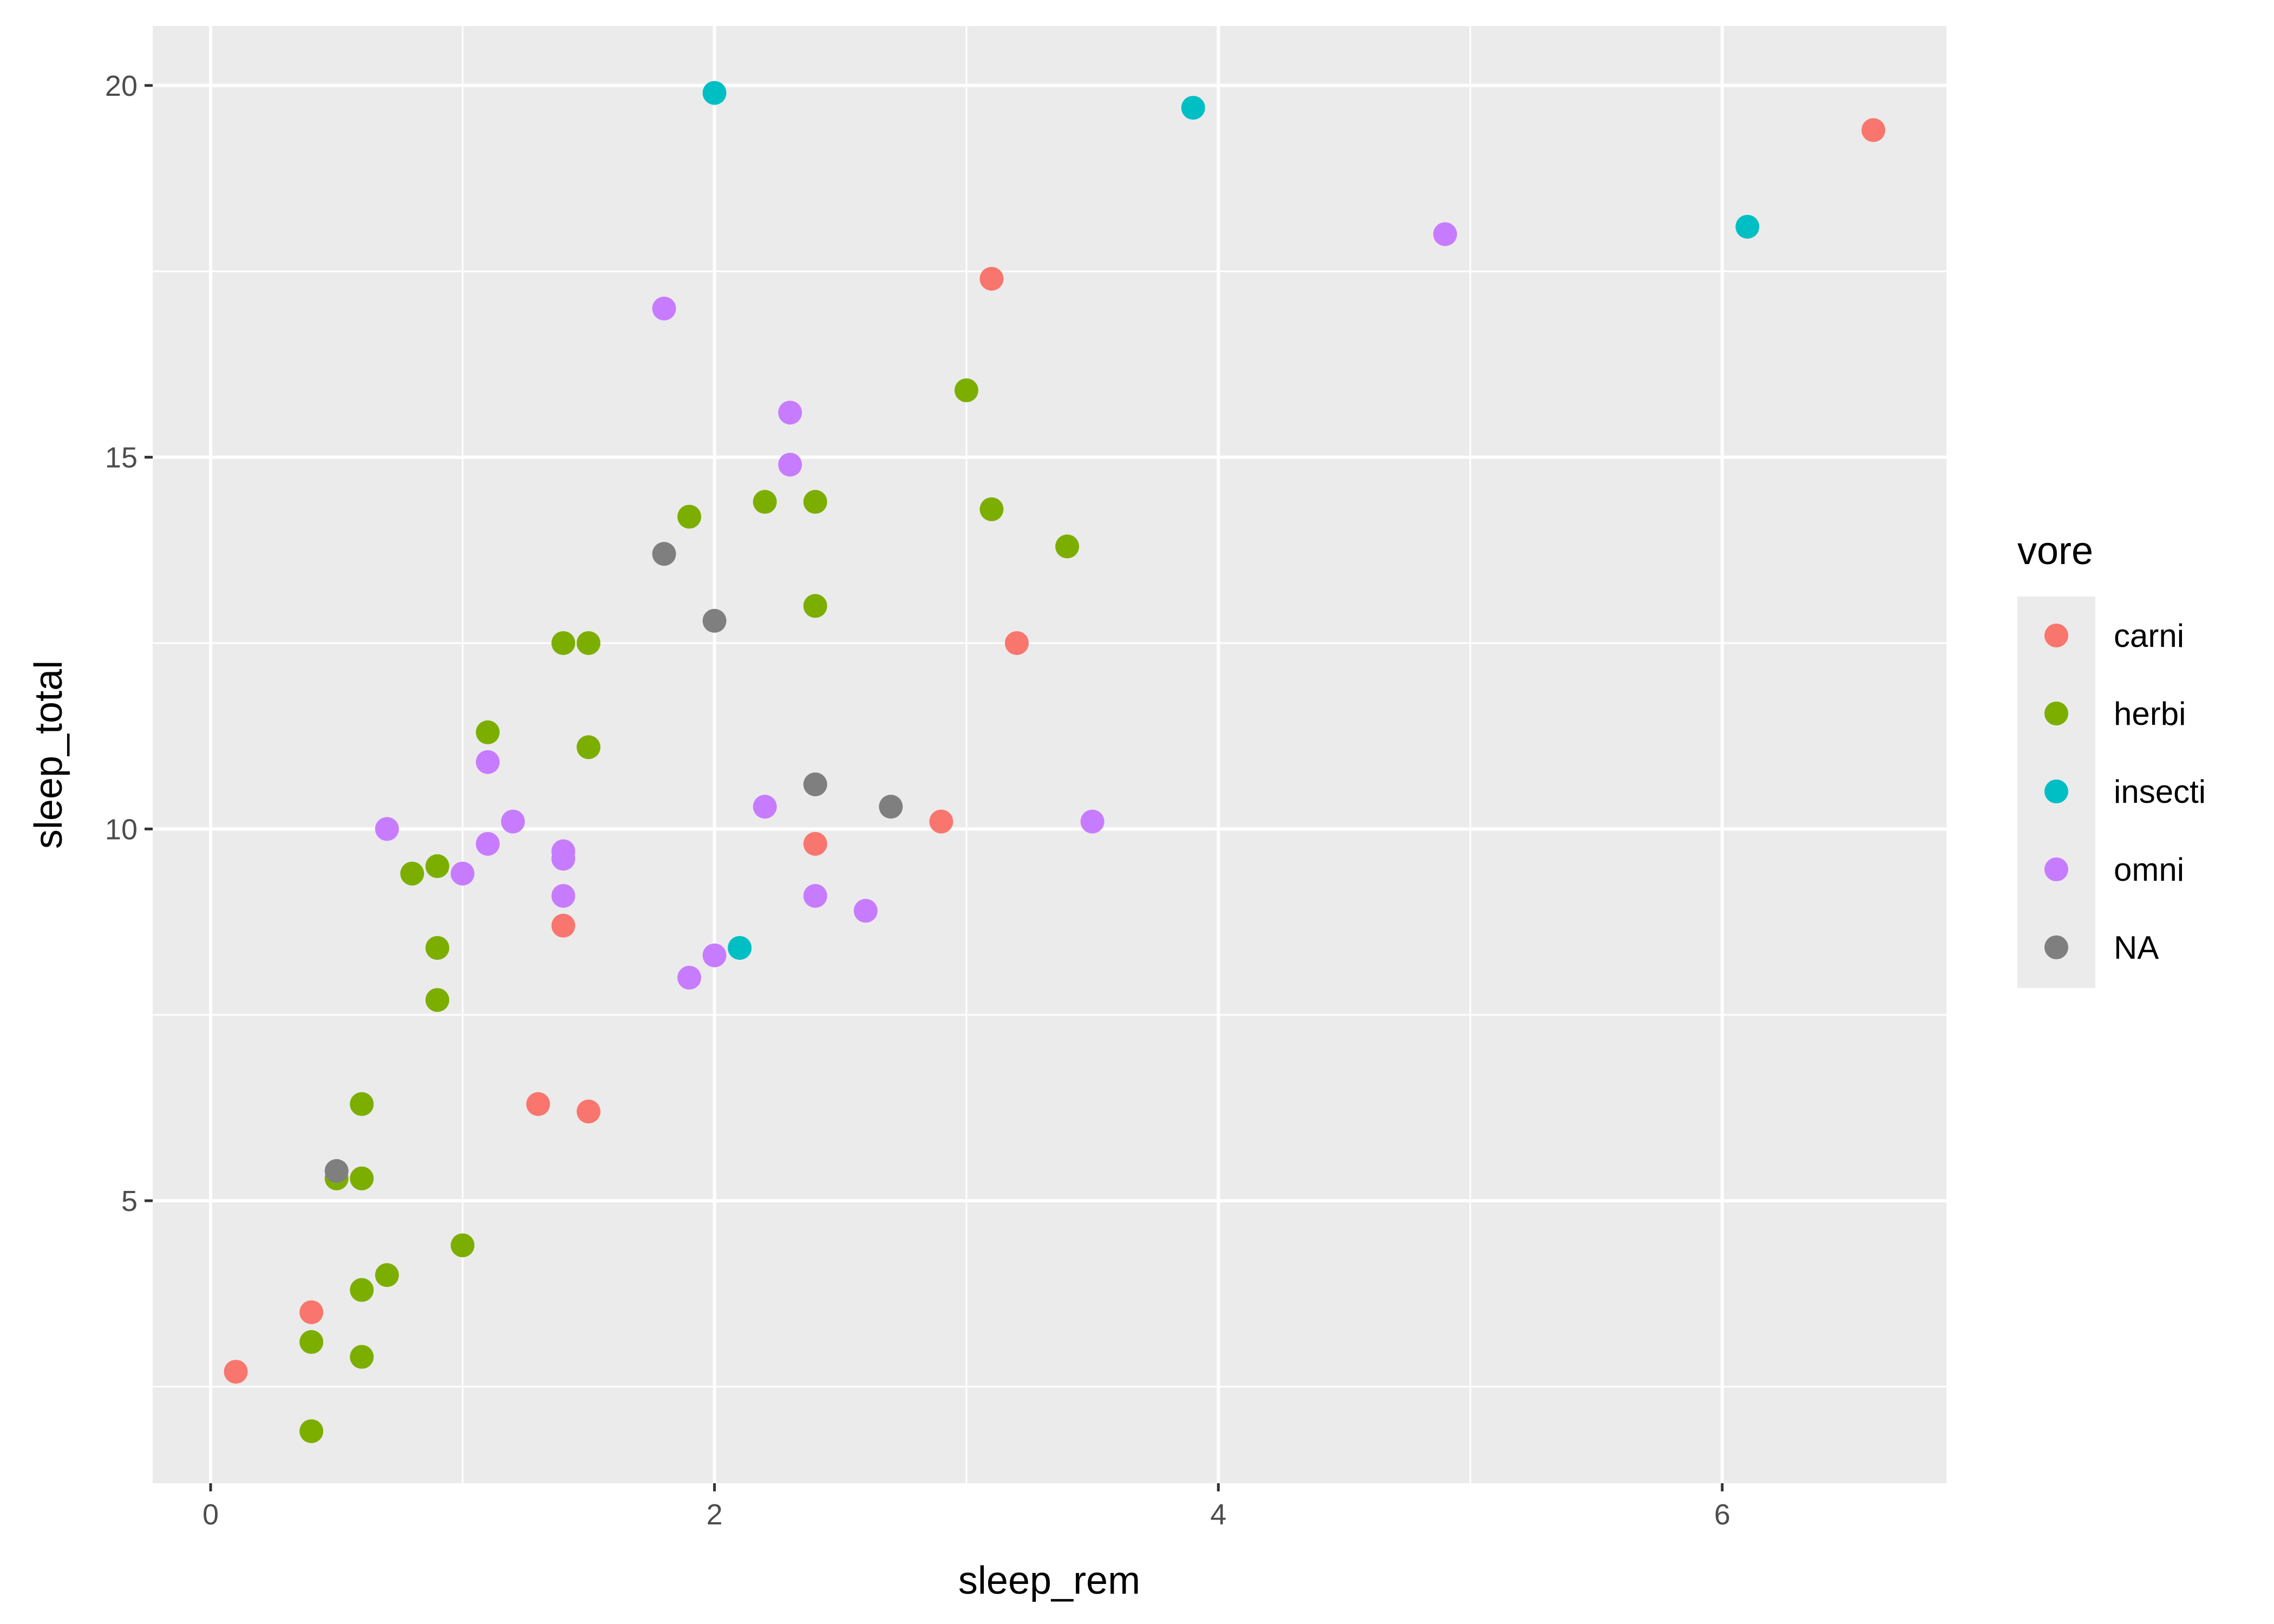 This screenshot has width=2274, height=1624. I want to click on legend-label-insecti: insecti, so click(2160, 792).